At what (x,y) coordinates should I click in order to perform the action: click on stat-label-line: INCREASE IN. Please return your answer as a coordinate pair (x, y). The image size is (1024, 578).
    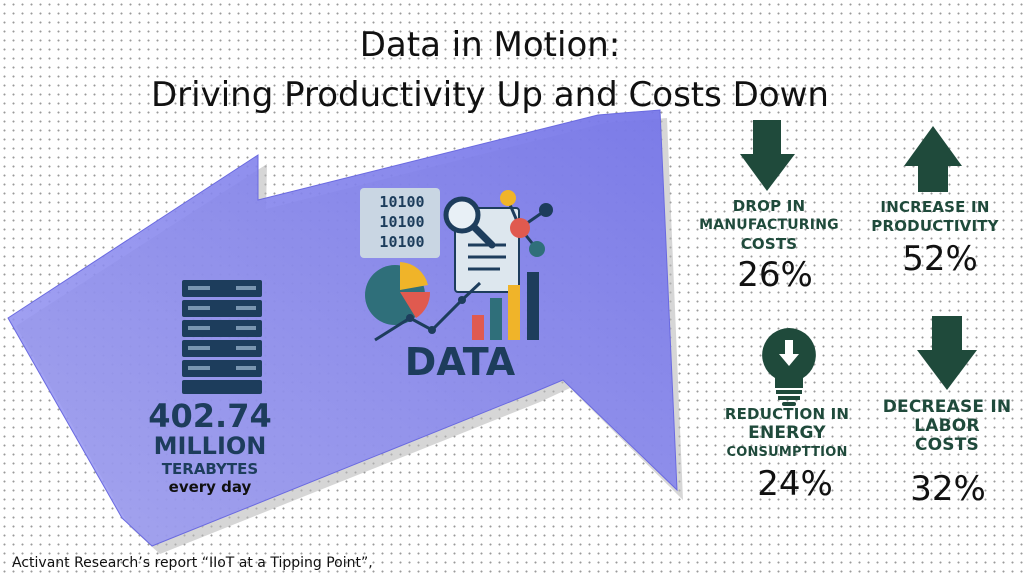
    Looking at the image, I should click on (935, 207).